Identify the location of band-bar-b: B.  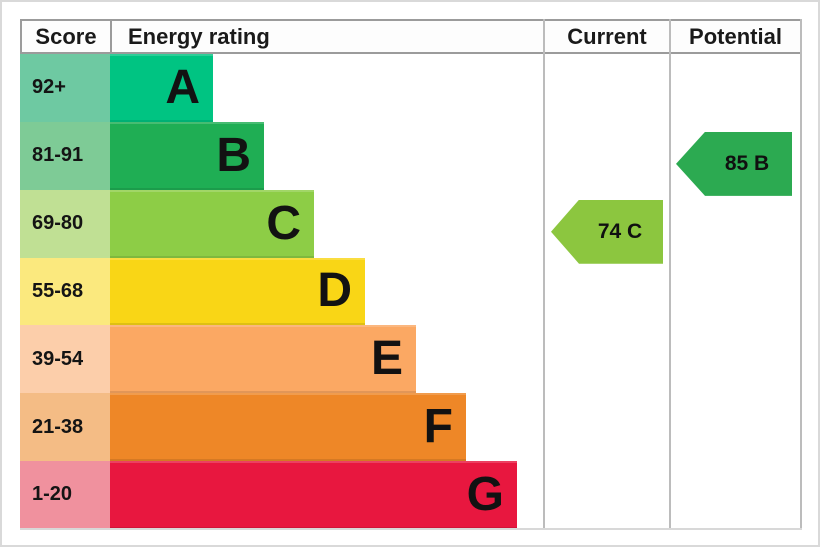
(187, 155).